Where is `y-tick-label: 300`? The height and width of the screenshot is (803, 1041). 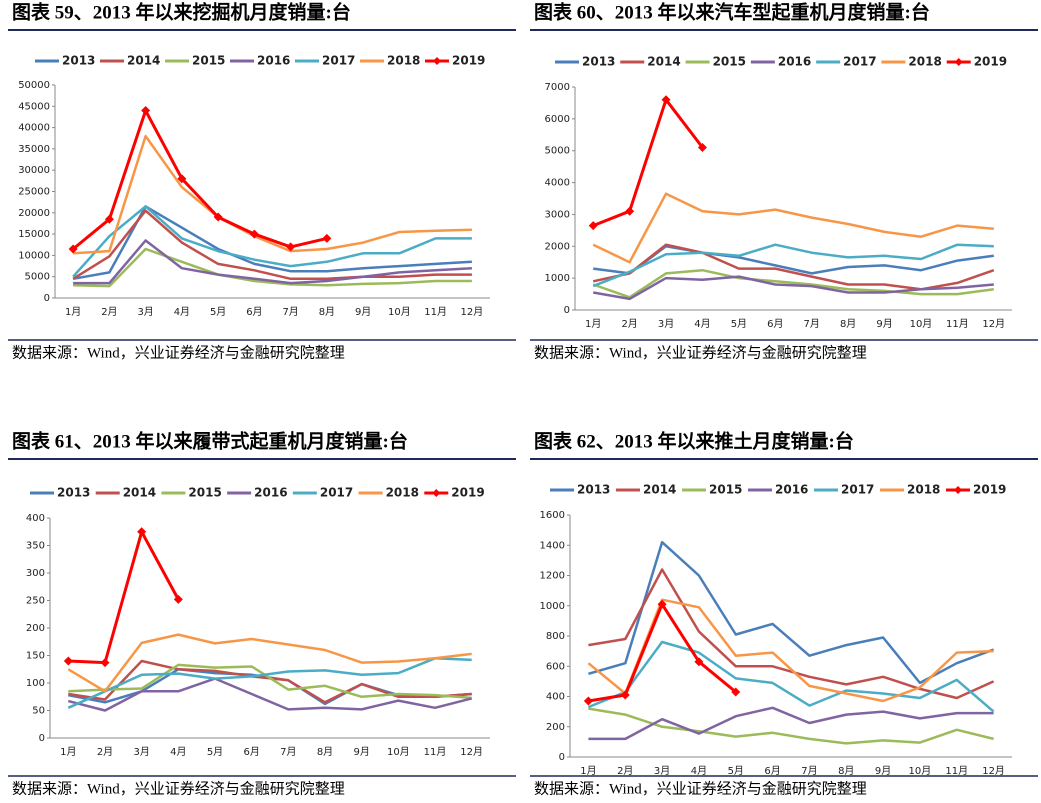 y-tick-label: 300 is located at coordinates (35, 573).